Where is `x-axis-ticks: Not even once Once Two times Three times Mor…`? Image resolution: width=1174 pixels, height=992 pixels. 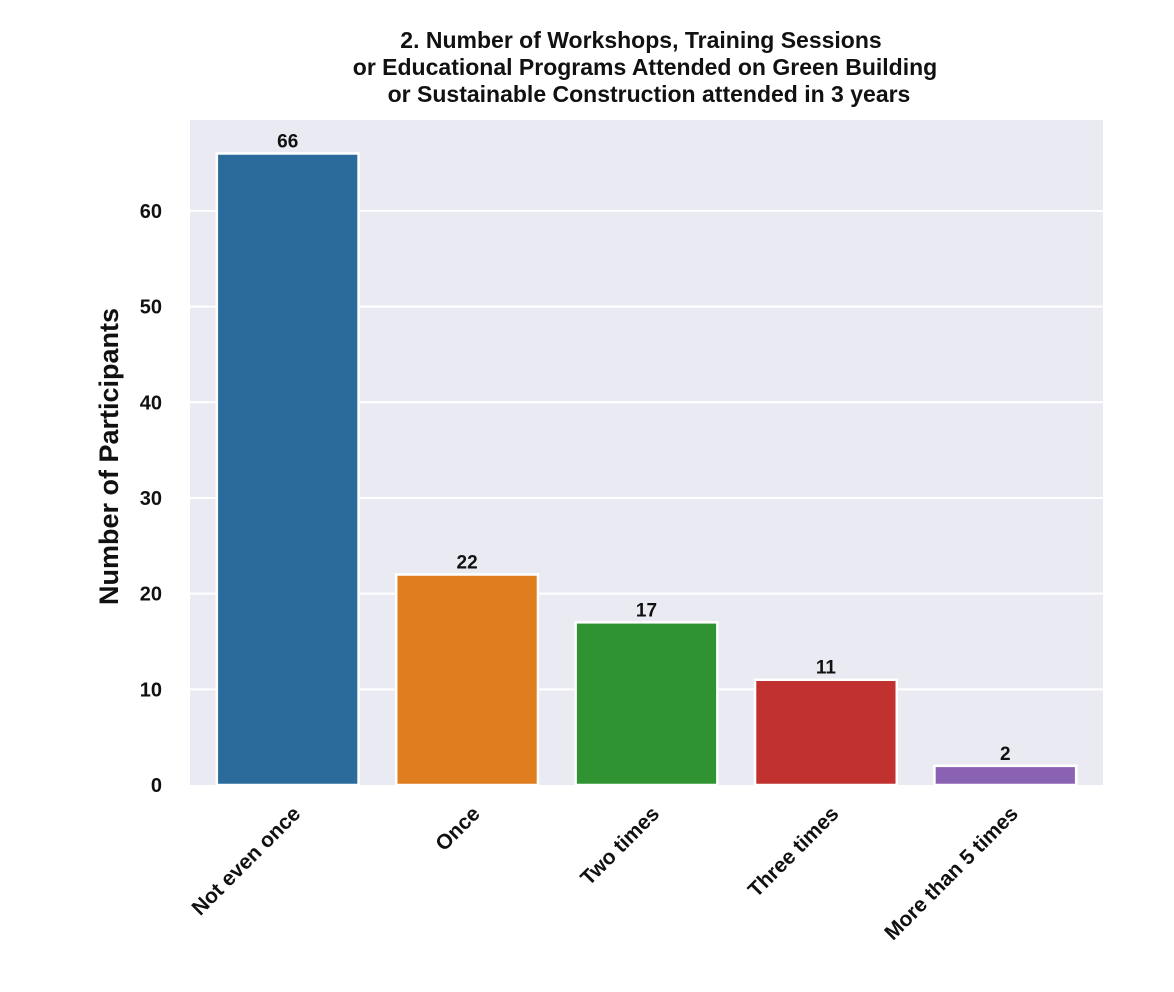 x-axis-ticks: Not even once Once Two times Three times Mor… is located at coordinates (604, 873).